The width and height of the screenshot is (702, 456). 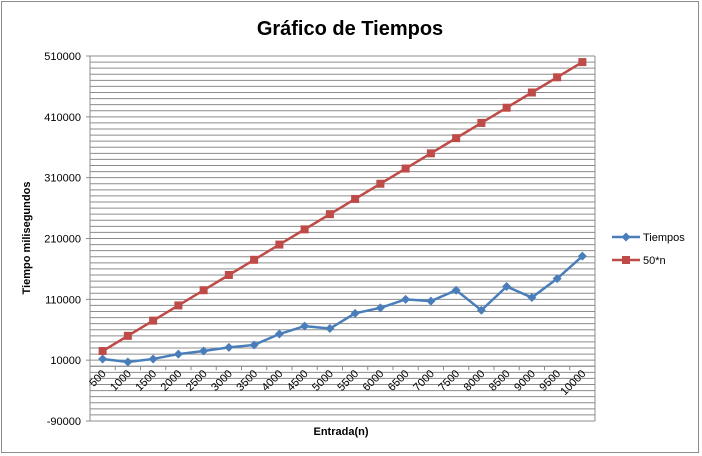 I want to click on x-tick-label: 1000, so click(x=121, y=381).